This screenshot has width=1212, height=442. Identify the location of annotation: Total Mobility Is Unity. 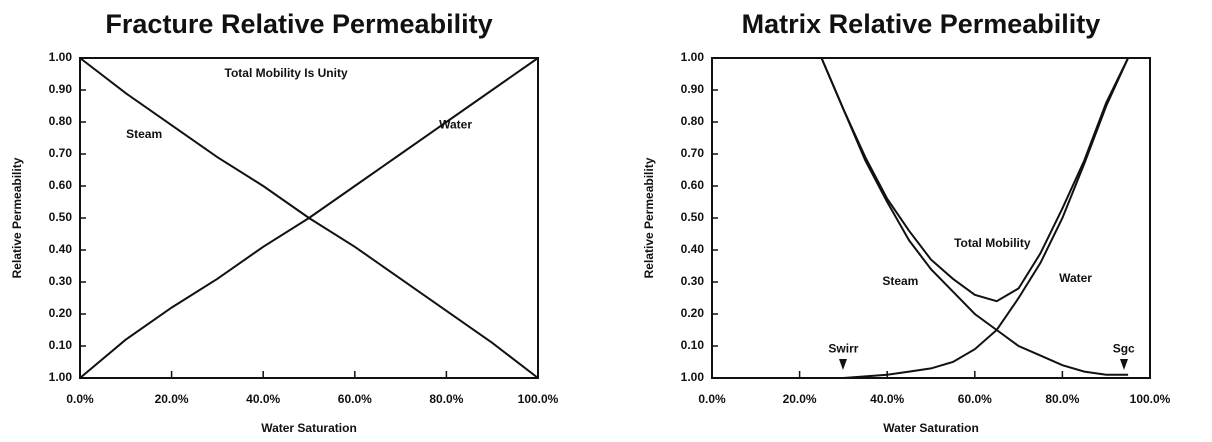
(286, 73).